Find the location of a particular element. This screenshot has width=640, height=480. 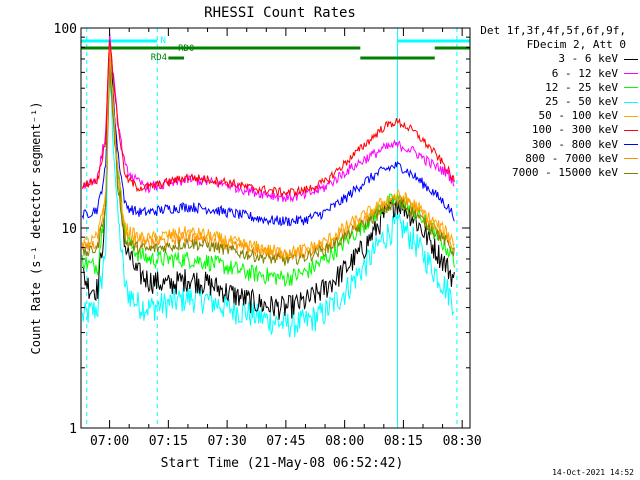

x-tick-label: 07:45 is located at coordinates (285, 441).